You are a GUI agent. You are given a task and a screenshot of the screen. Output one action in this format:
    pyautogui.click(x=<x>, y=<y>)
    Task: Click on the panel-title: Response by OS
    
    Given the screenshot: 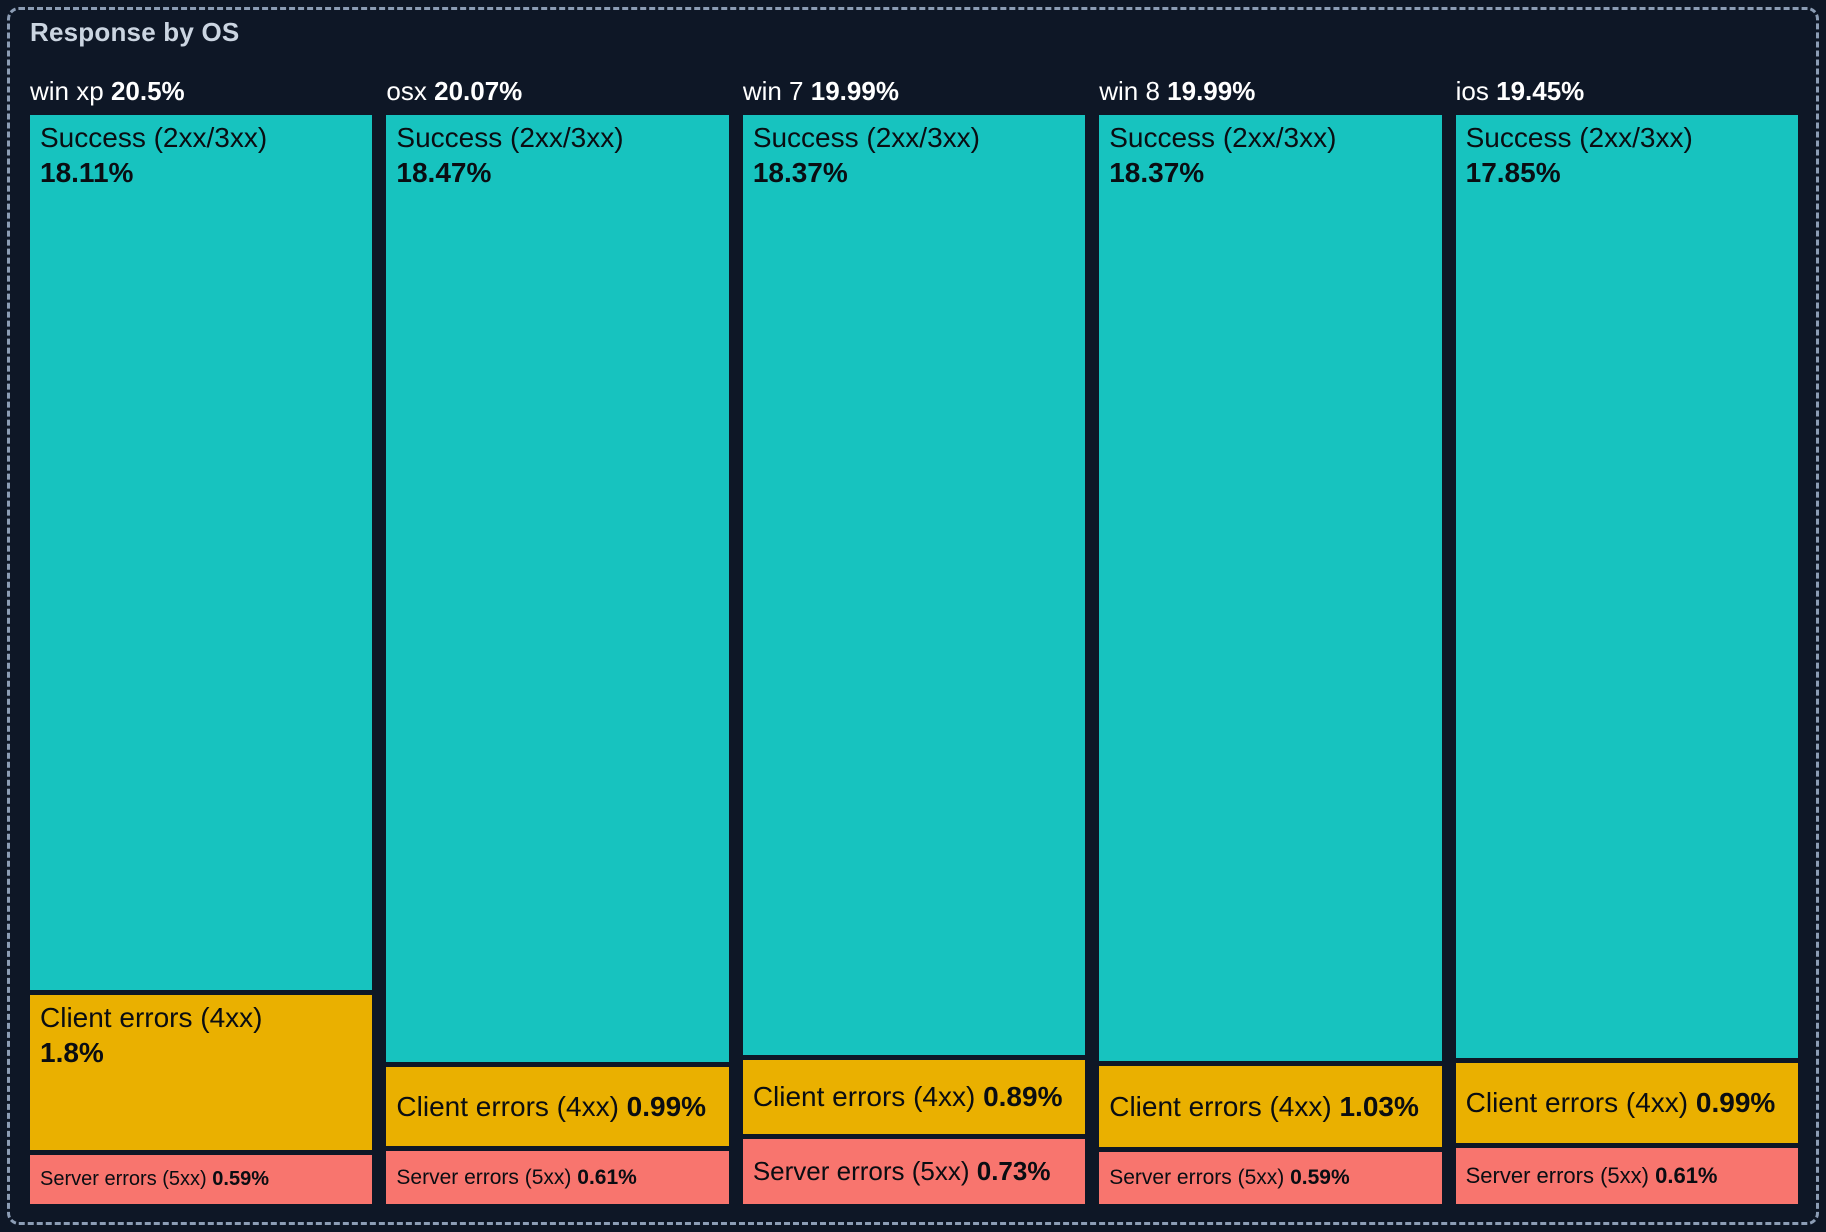 What is the action you would take?
    pyautogui.click(x=135, y=32)
    